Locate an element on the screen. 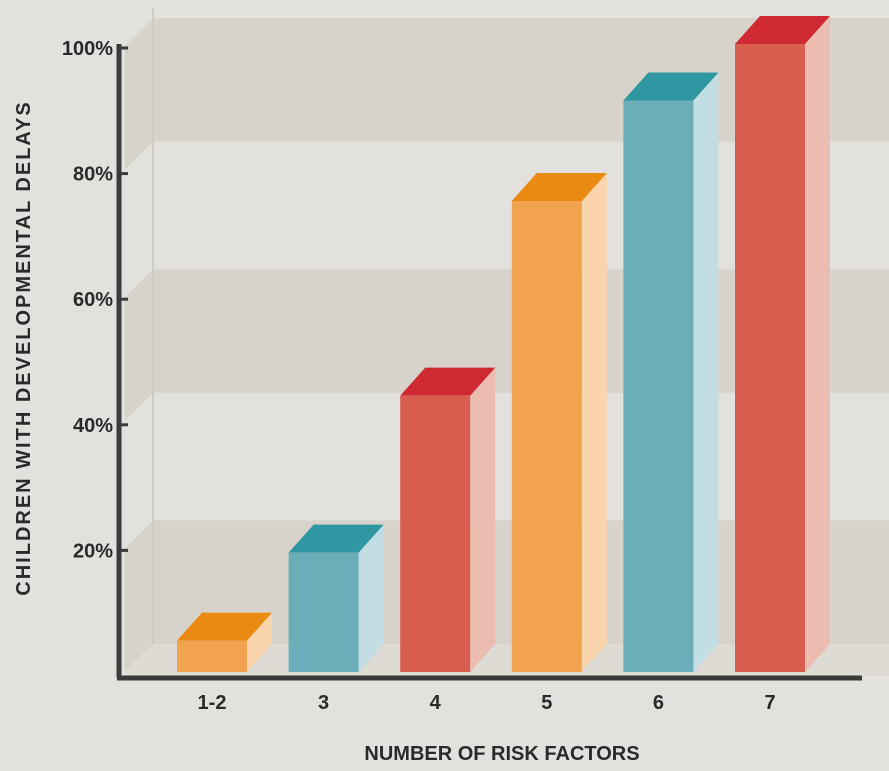  x-tick-label: 4 is located at coordinates (436, 703).